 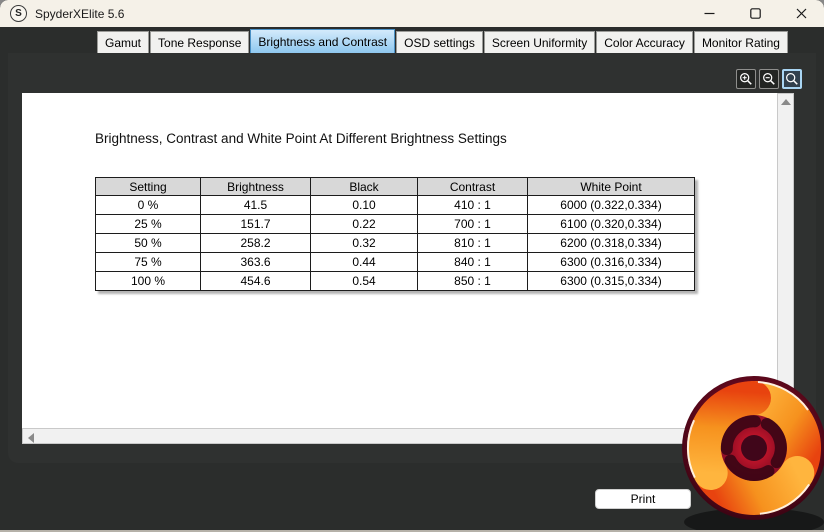 I want to click on tab-tone-response: Tone Response, so click(x=200, y=42).